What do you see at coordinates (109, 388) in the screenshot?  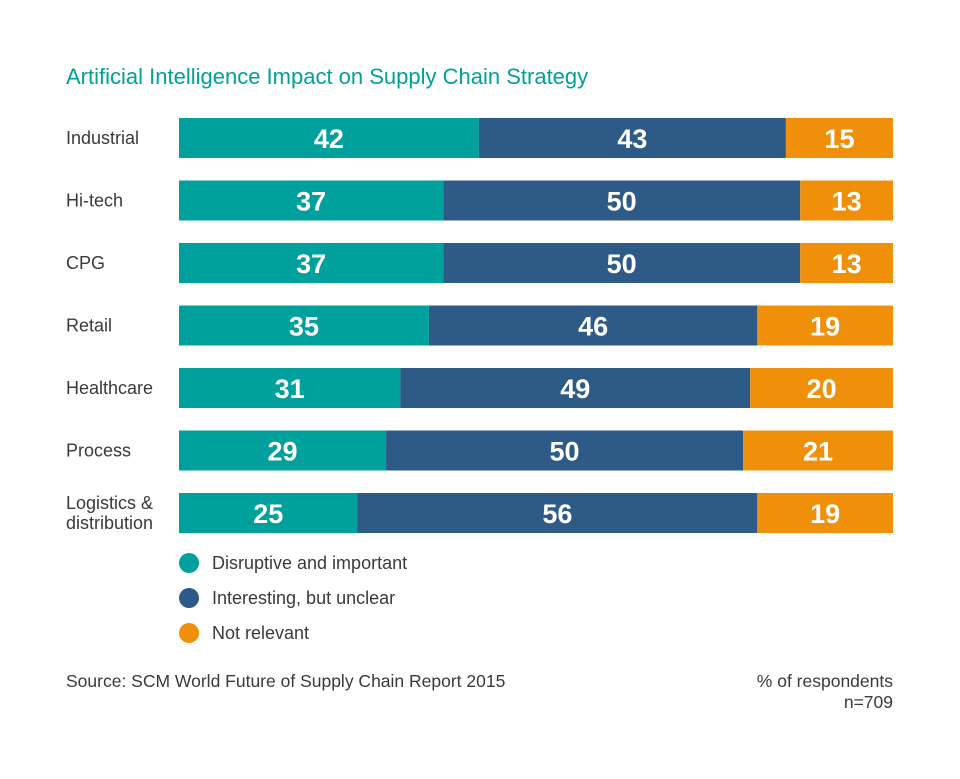 I see `category-label: Healthcare` at bounding box center [109, 388].